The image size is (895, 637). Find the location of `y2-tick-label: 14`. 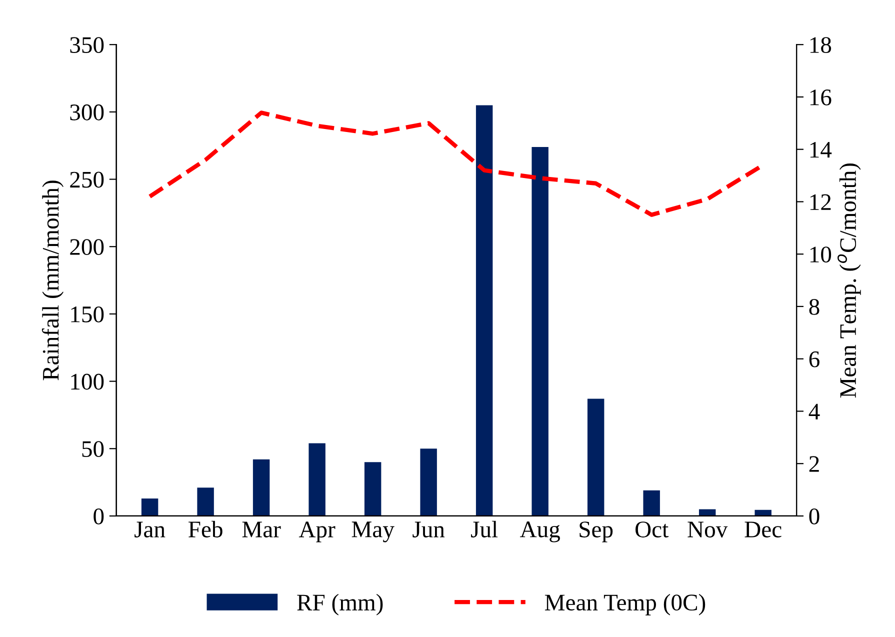

y2-tick-label: 14 is located at coordinates (821, 150).